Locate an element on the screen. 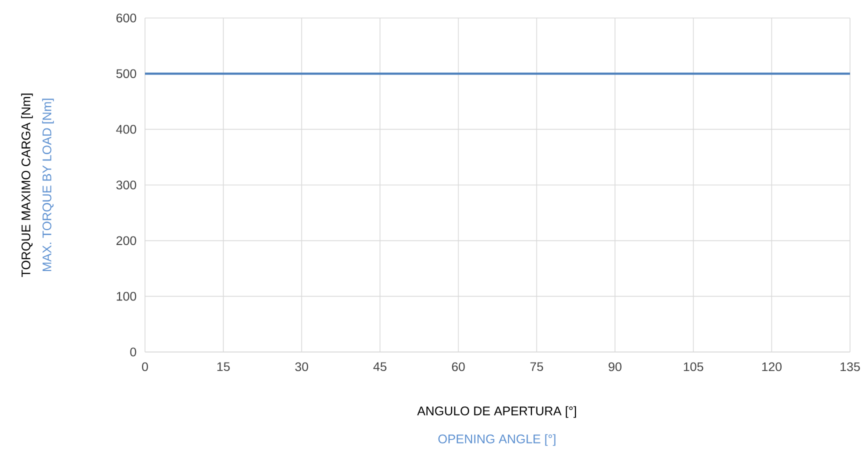  x-axis-title: ANGULO DE APERTURA [°] is located at coordinates (496, 412).